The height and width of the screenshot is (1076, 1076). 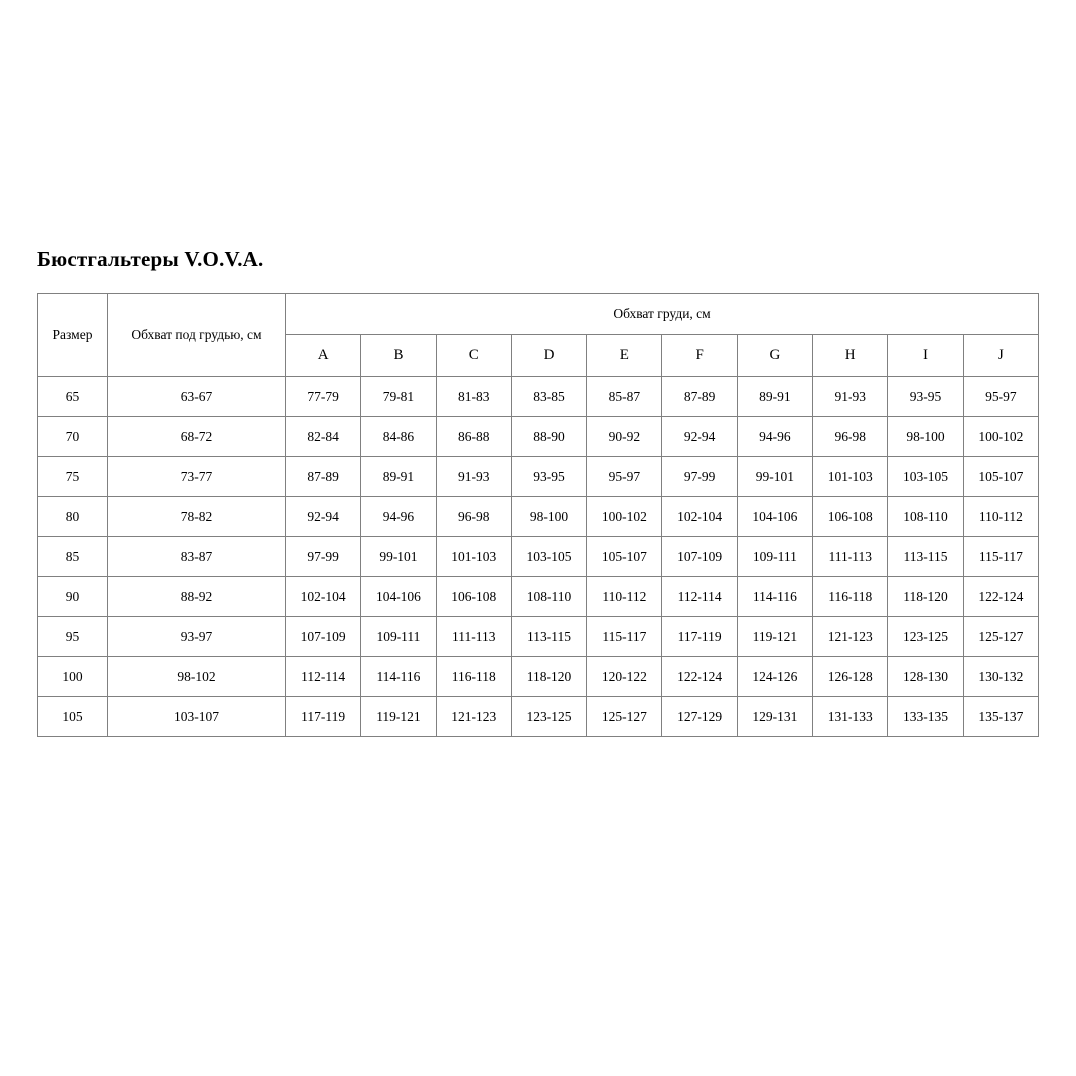 I want to click on cell-underbust: 103-107, so click(x=196, y=716).